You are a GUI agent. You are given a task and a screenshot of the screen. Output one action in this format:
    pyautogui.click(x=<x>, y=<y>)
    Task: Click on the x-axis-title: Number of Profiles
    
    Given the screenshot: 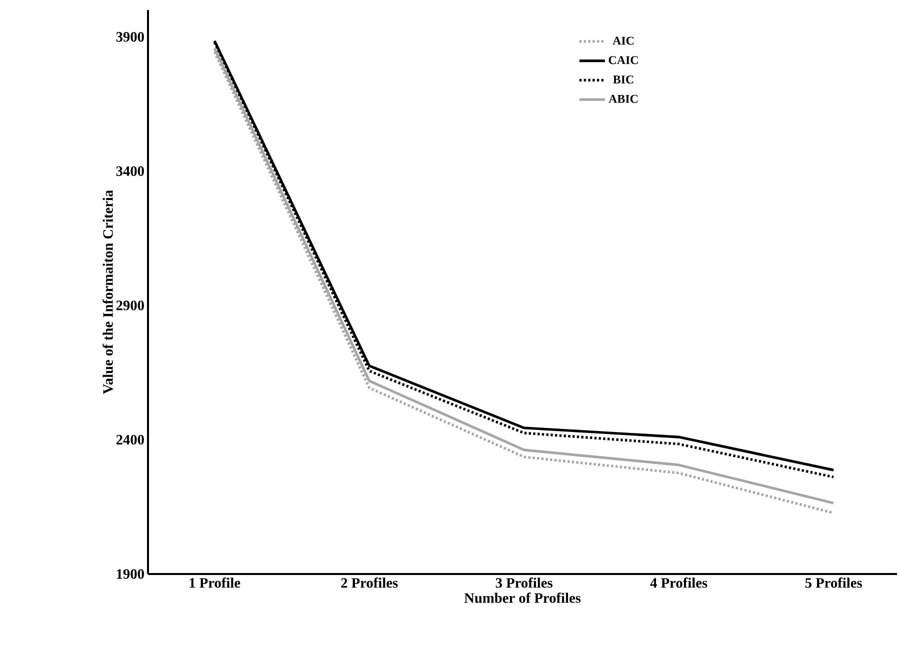 What is the action you would take?
    pyautogui.click(x=522, y=597)
    